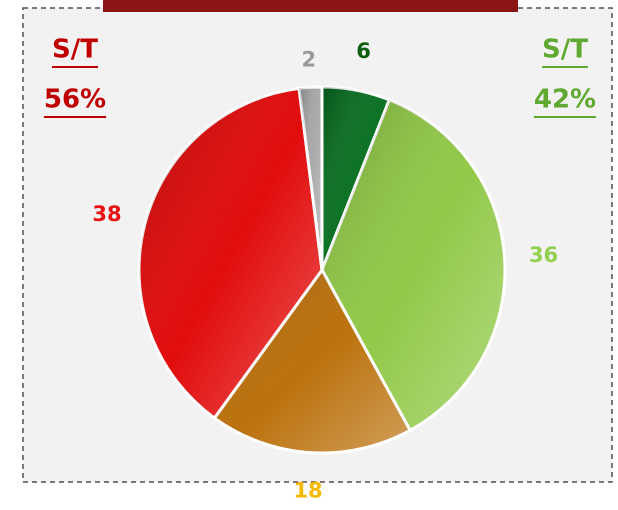 This screenshot has width=618, height=510. Describe the element at coordinates (363, 51) in the screenshot. I see `data-label: 6` at that location.